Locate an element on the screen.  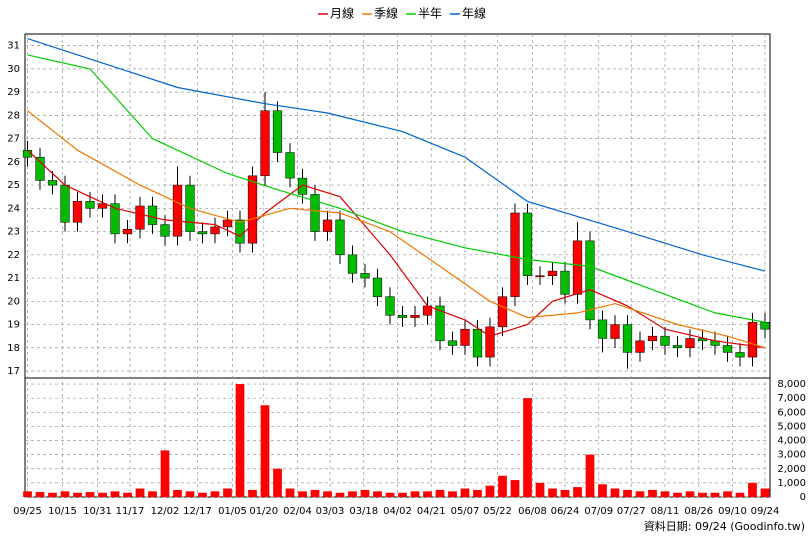
x-tick-label: 06/24 is located at coordinates (565, 511).